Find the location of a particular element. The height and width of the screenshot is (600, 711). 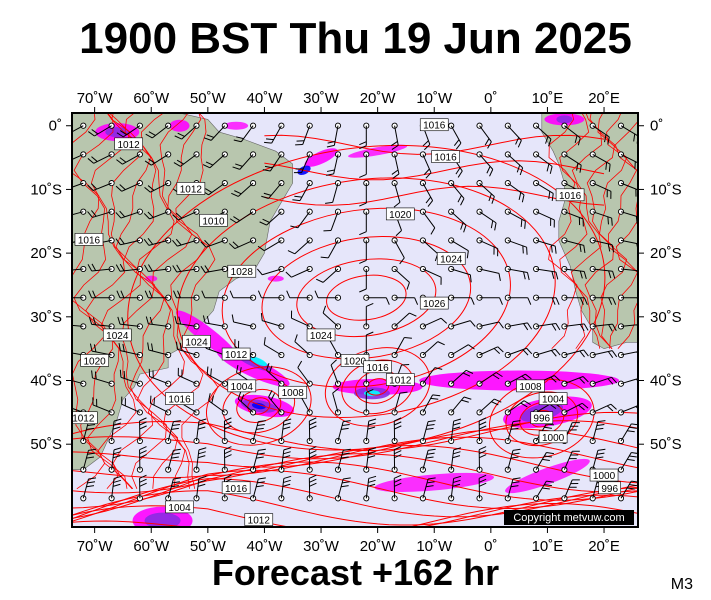

isobar-label: 1020 is located at coordinates (94, 360).